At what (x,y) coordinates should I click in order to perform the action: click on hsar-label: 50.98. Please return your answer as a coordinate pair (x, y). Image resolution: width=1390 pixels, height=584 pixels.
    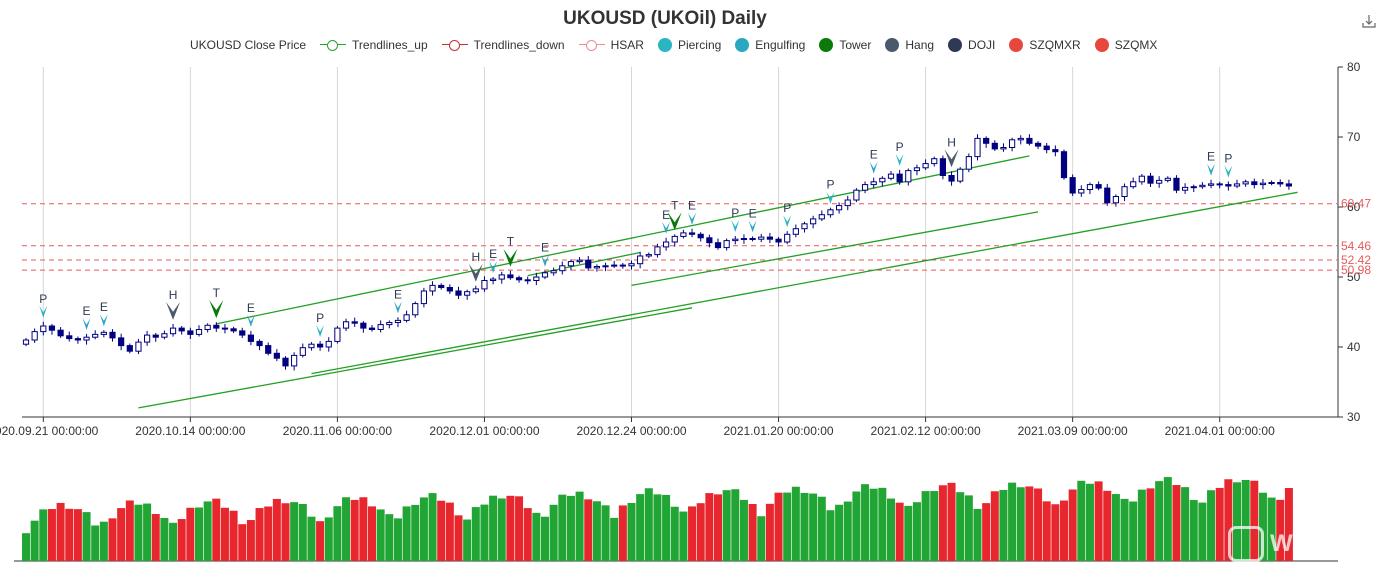
    Looking at the image, I should click on (1356, 270).